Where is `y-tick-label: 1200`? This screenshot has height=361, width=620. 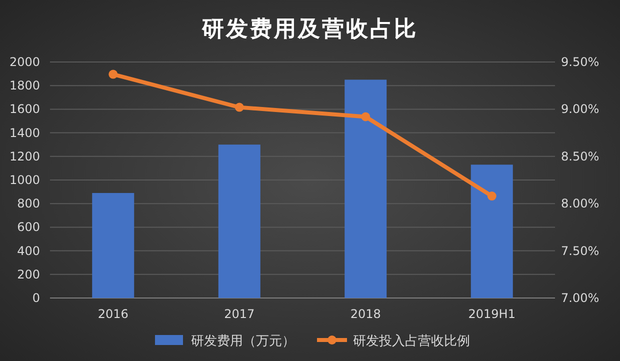
y-tick-label: 1200 is located at coordinates (24, 156).